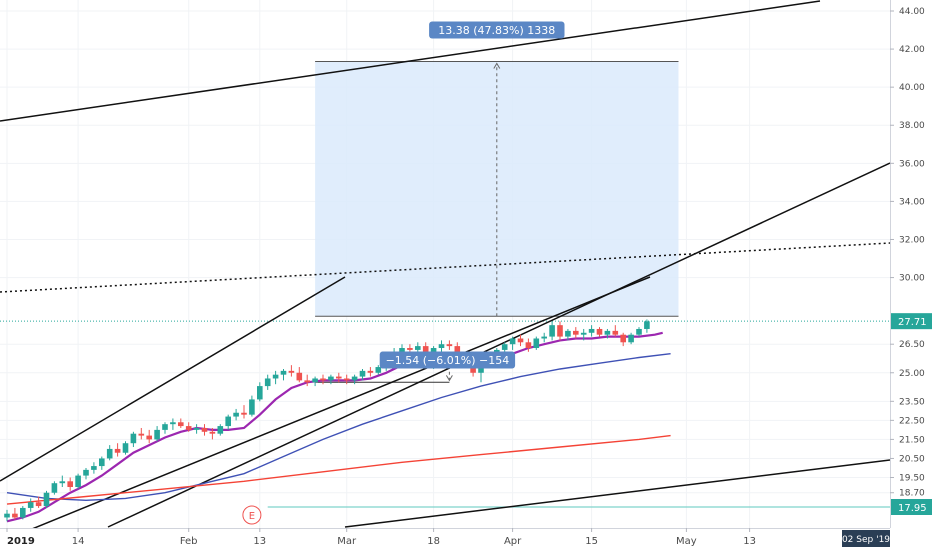 The height and width of the screenshot is (550, 932). What do you see at coordinates (347, 541) in the screenshot?
I see `time-tick-label: Mar` at bounding box center [347, 541].